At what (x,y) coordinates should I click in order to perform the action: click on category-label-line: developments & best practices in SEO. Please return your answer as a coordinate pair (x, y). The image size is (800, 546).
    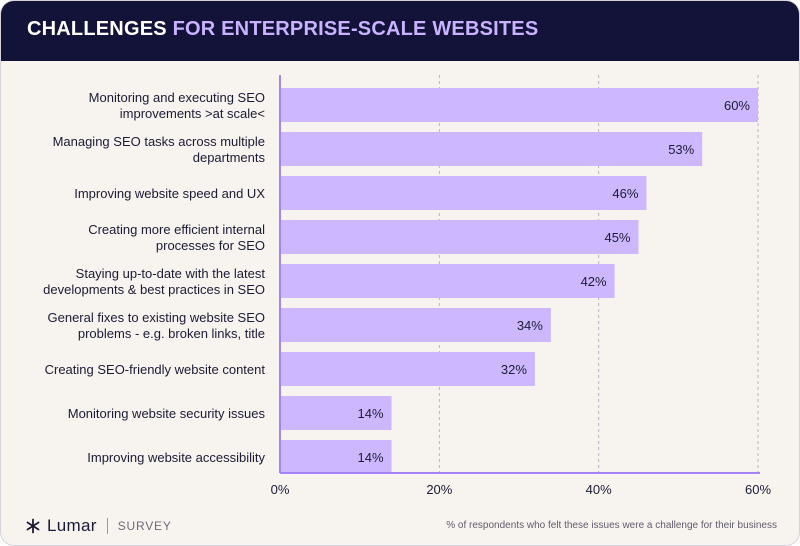
    Looking at the image, I should click on (154, 289).